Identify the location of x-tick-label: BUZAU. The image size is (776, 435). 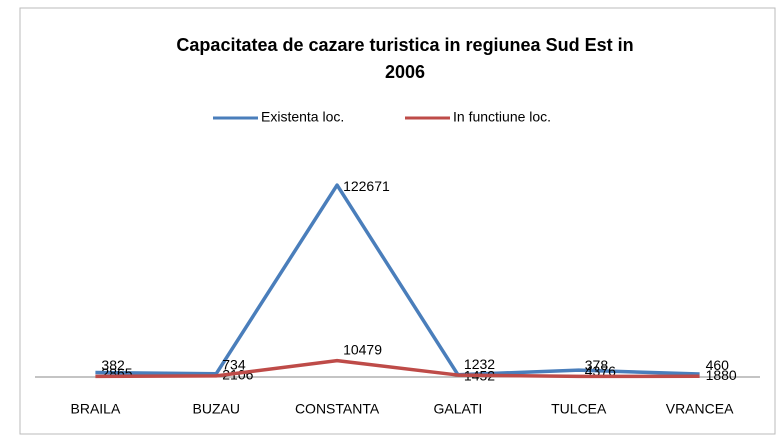
(216, 409).